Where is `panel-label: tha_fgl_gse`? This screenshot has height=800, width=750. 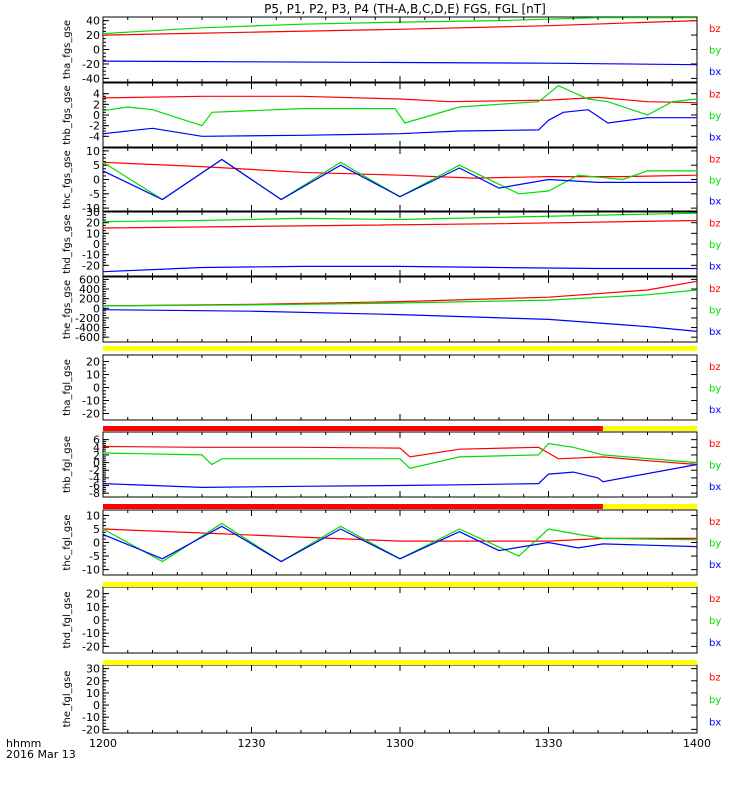 panel-label: tha_fgl_gse is located at coordinates (67, 387).